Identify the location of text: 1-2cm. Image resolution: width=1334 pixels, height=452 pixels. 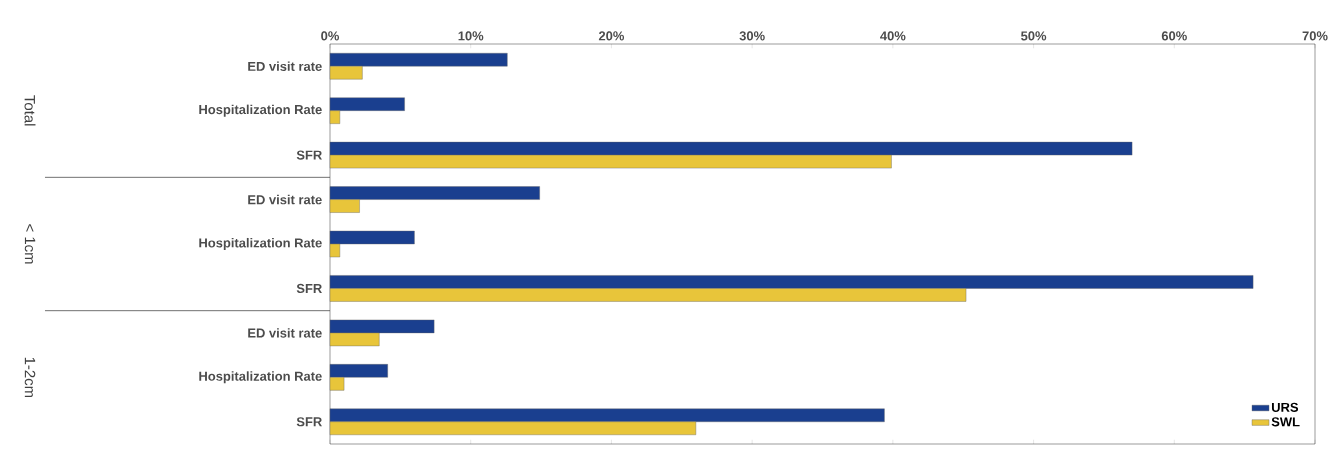
(30, 377).